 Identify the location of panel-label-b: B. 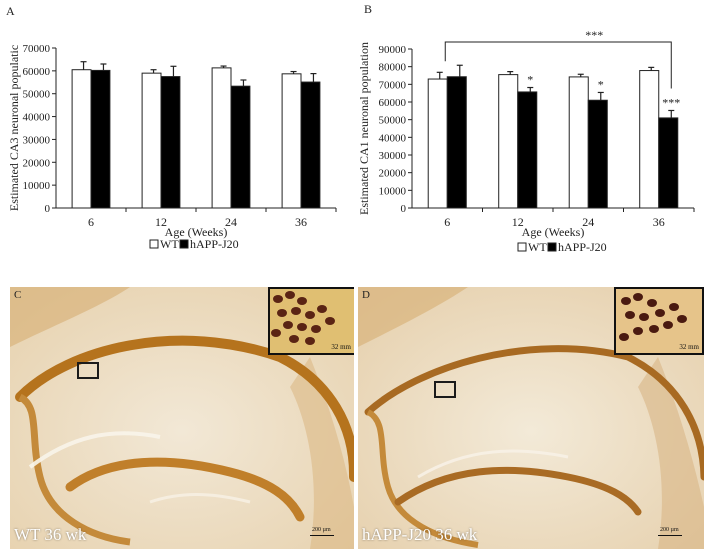
(368, 9).